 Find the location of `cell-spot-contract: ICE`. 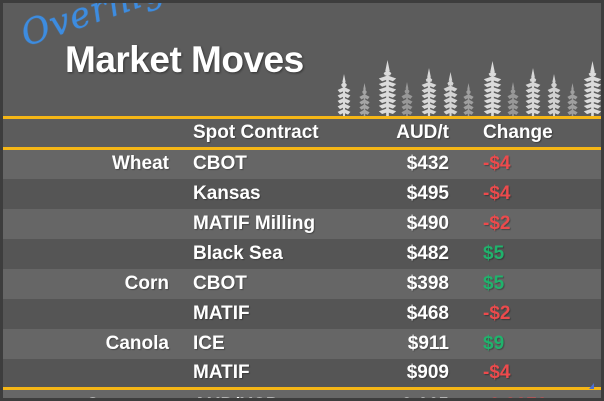

cell-spot-contract: ICE is located at coordinates (209, 343).